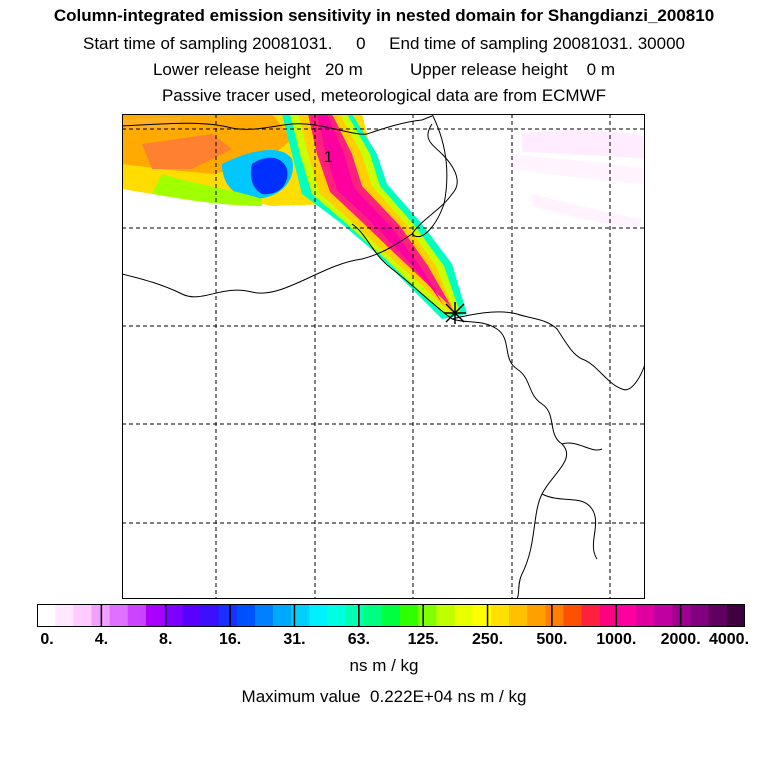 The height and width of the screenshot is (768, 768). I want to click on colorbar-tick-label: 500., so click(552, 639).